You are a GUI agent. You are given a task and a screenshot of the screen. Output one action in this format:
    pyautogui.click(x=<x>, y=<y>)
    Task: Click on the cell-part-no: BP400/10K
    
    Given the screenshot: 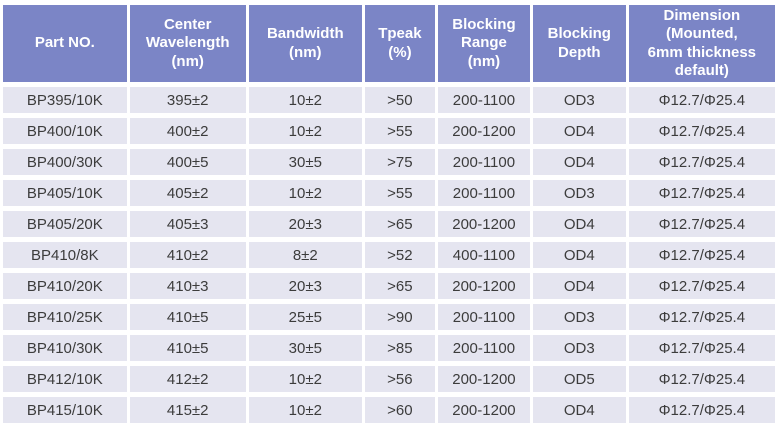 What is the action you would take?
    pyautogui.click(x=65, y=131)
    